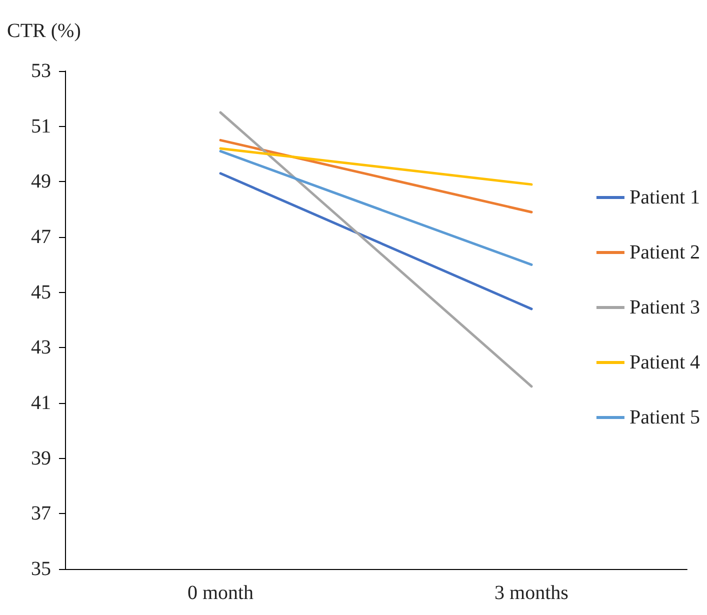 The height and width of the screenshot is (615, 707). I want to click on y-tick-label: 45, so click(41, 292).